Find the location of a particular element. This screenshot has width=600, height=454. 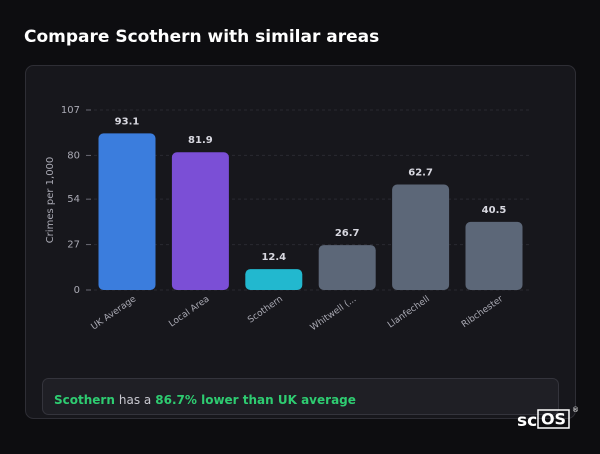

logo-boxed: OS is located at coordinates (553, 419).